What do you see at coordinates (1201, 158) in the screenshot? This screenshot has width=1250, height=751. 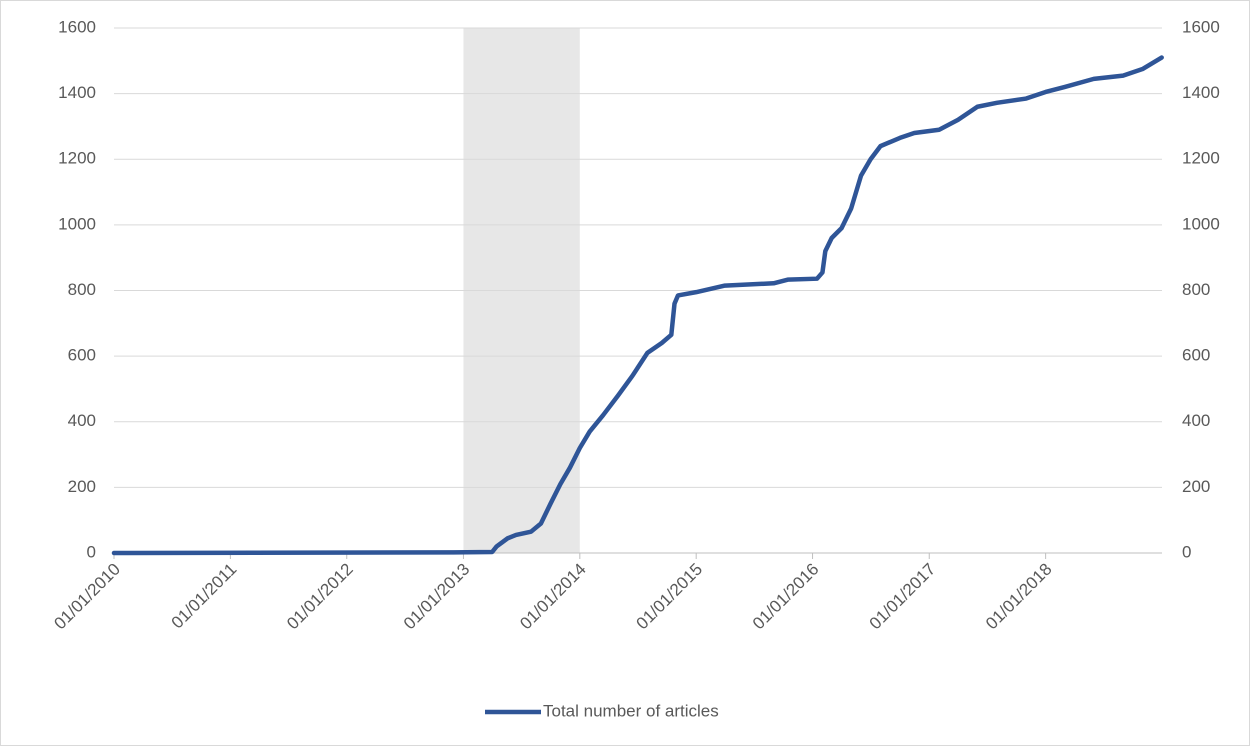 I see `y2-tick-label: 1200` at bounding box center [1201, 158].